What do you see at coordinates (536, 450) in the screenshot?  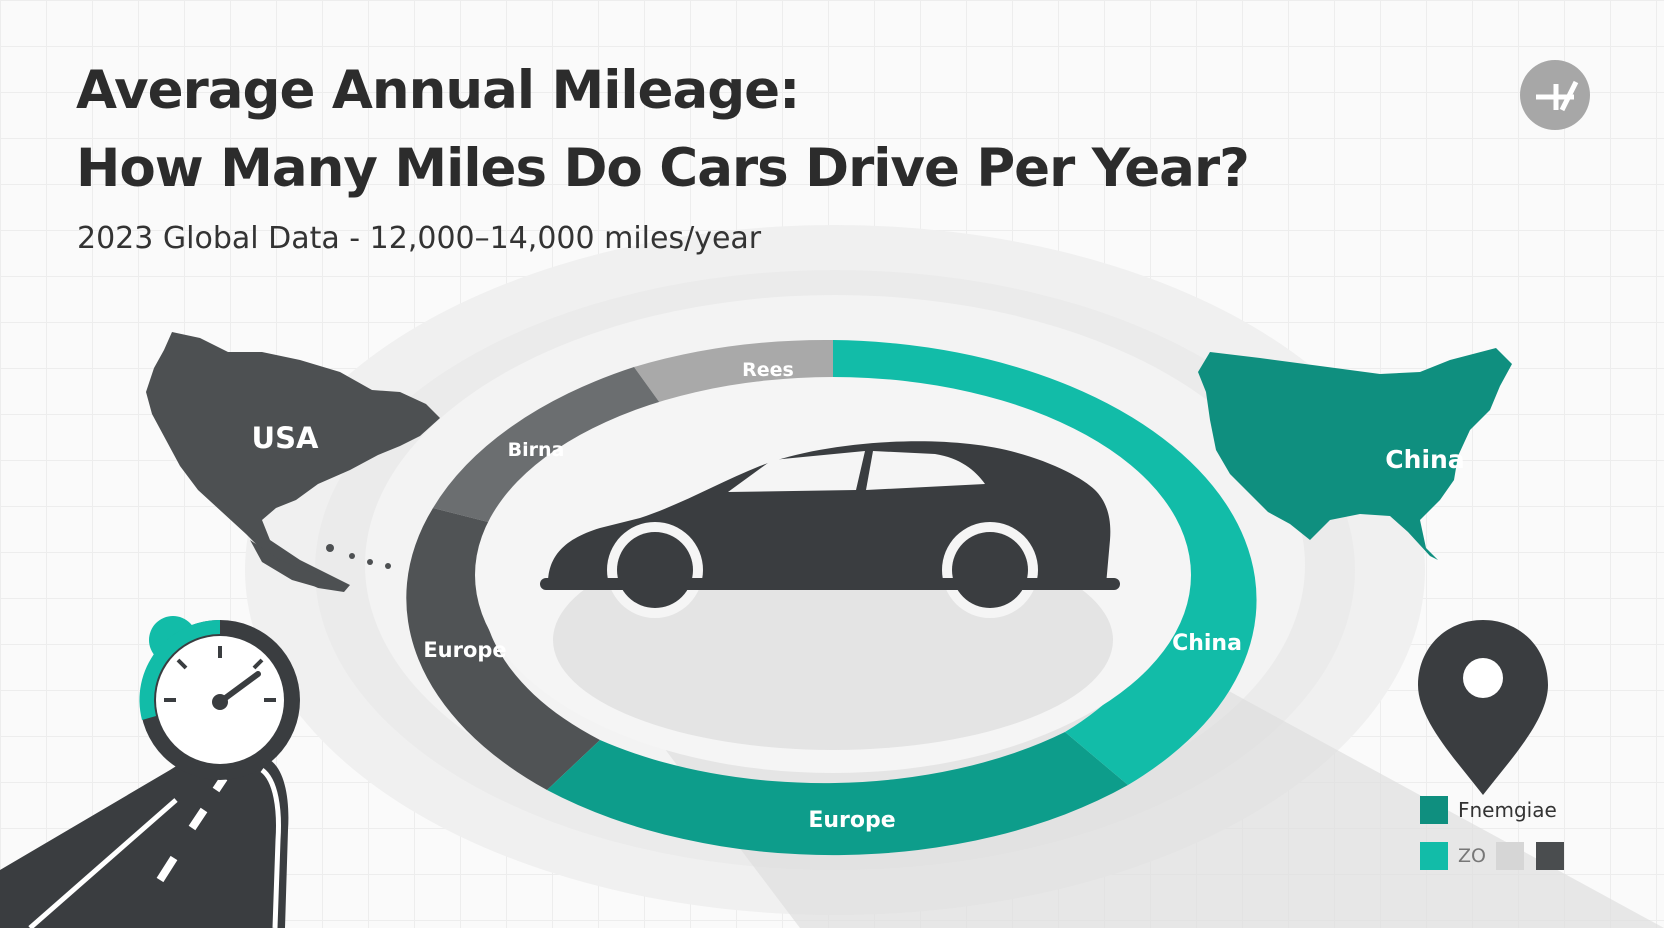 I see `ring-label-birna: Birna` at bounding box center [536, 450].